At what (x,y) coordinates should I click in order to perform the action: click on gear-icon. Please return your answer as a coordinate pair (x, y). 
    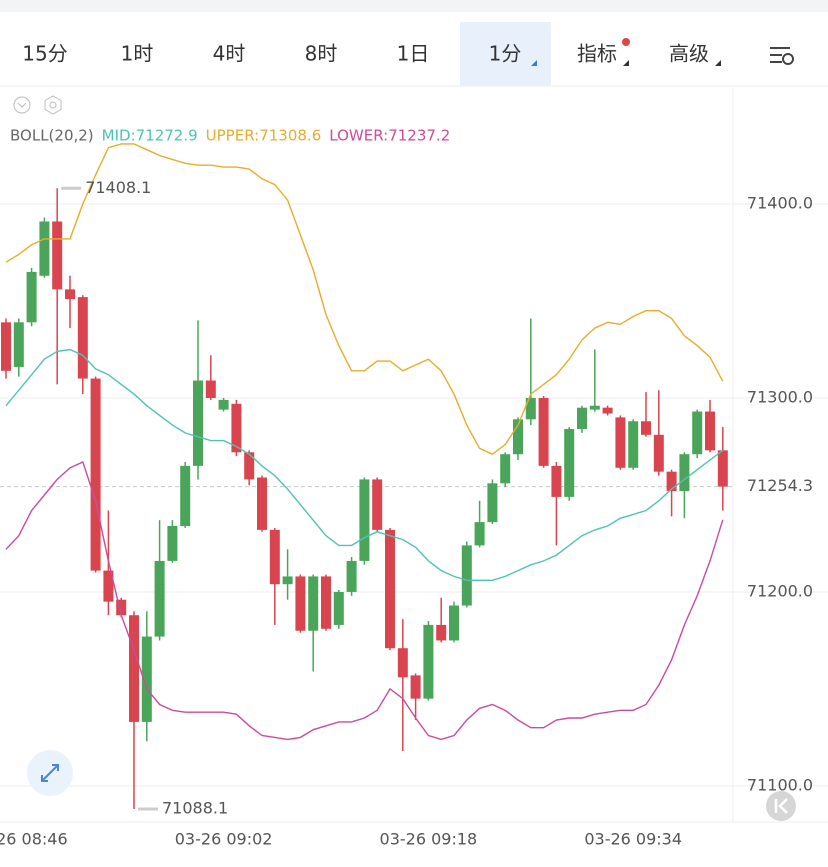
    Looking at the image, I should click on (53, 105).